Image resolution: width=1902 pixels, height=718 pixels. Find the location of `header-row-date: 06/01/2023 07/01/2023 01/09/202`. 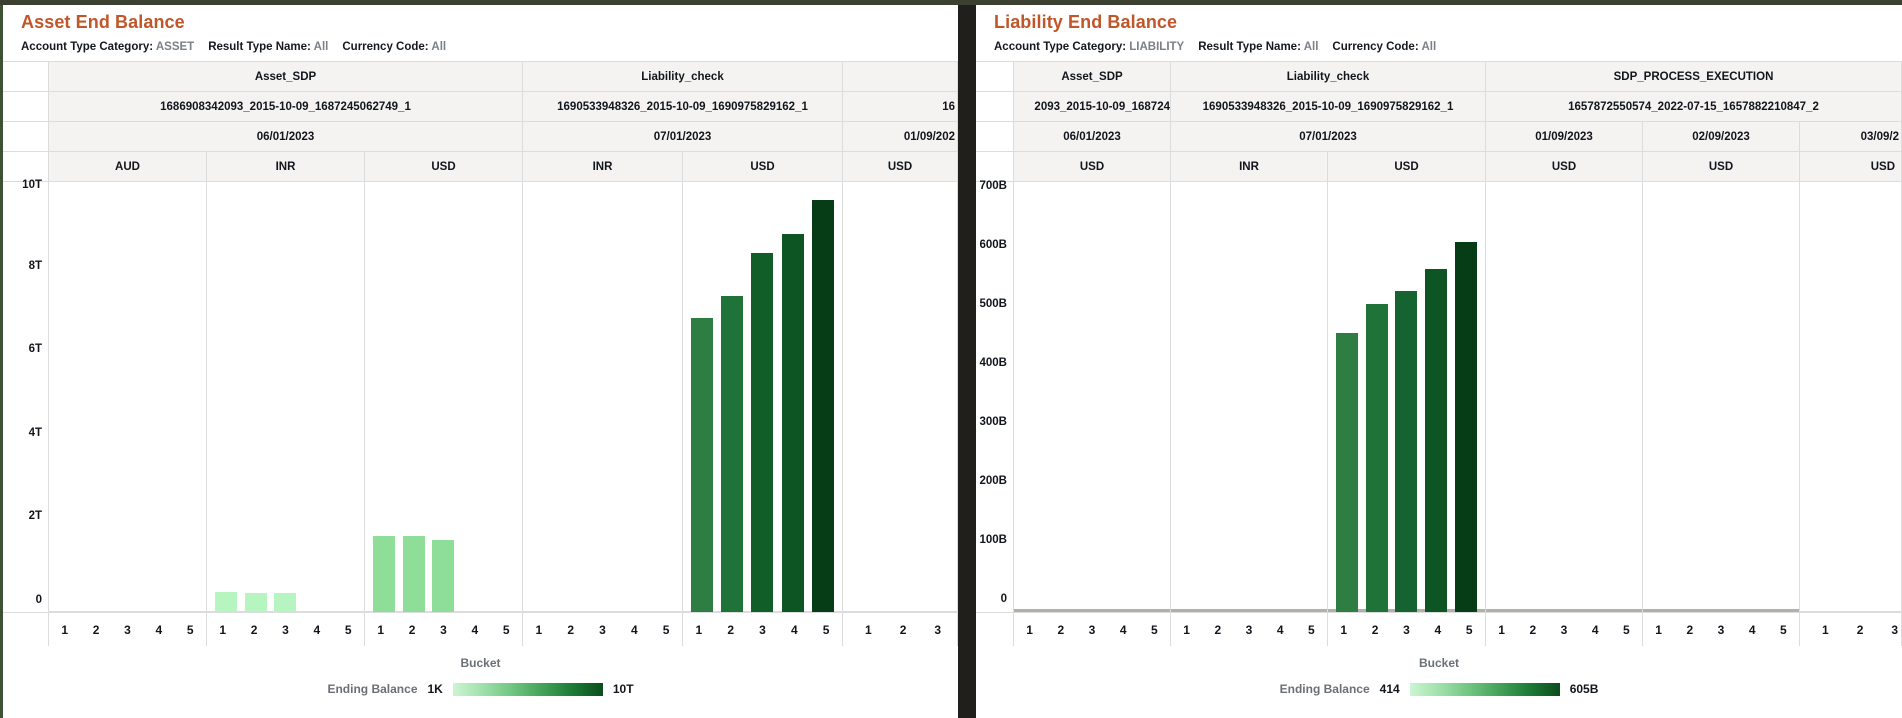

header-row-date: 06/01/2023 07/01/2023 01/09/202 is located at coordinates (480, 137).